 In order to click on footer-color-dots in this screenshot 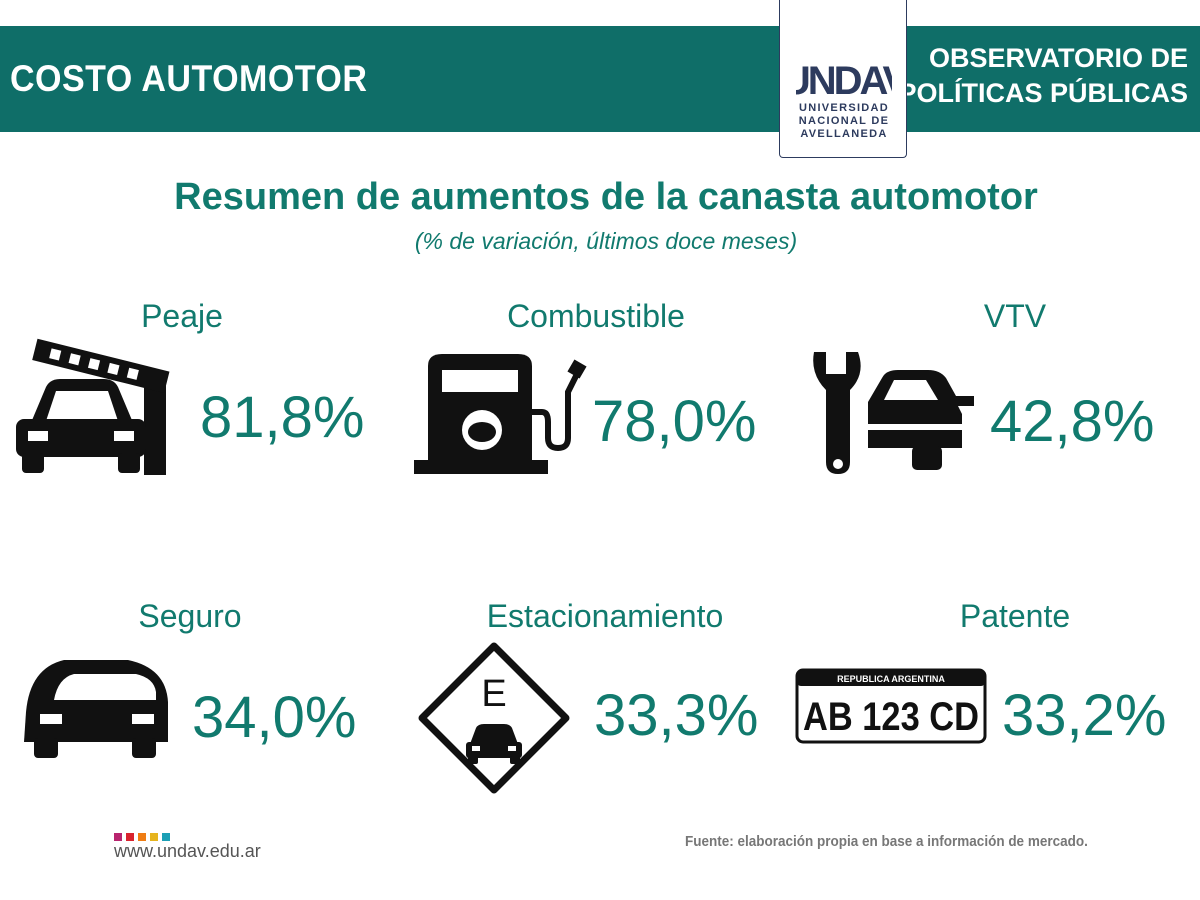, I will do `click(144, 834)`.